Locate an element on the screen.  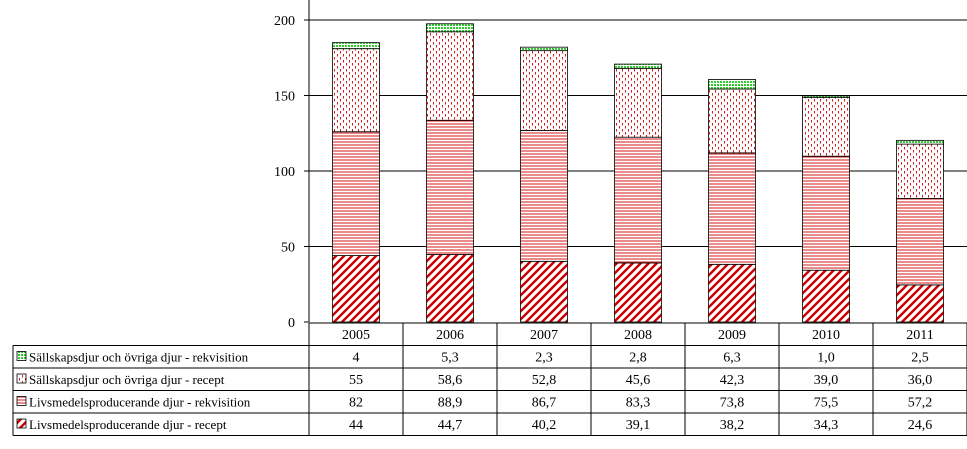
data-label: 1,0 is located at coordinates (826, 358).